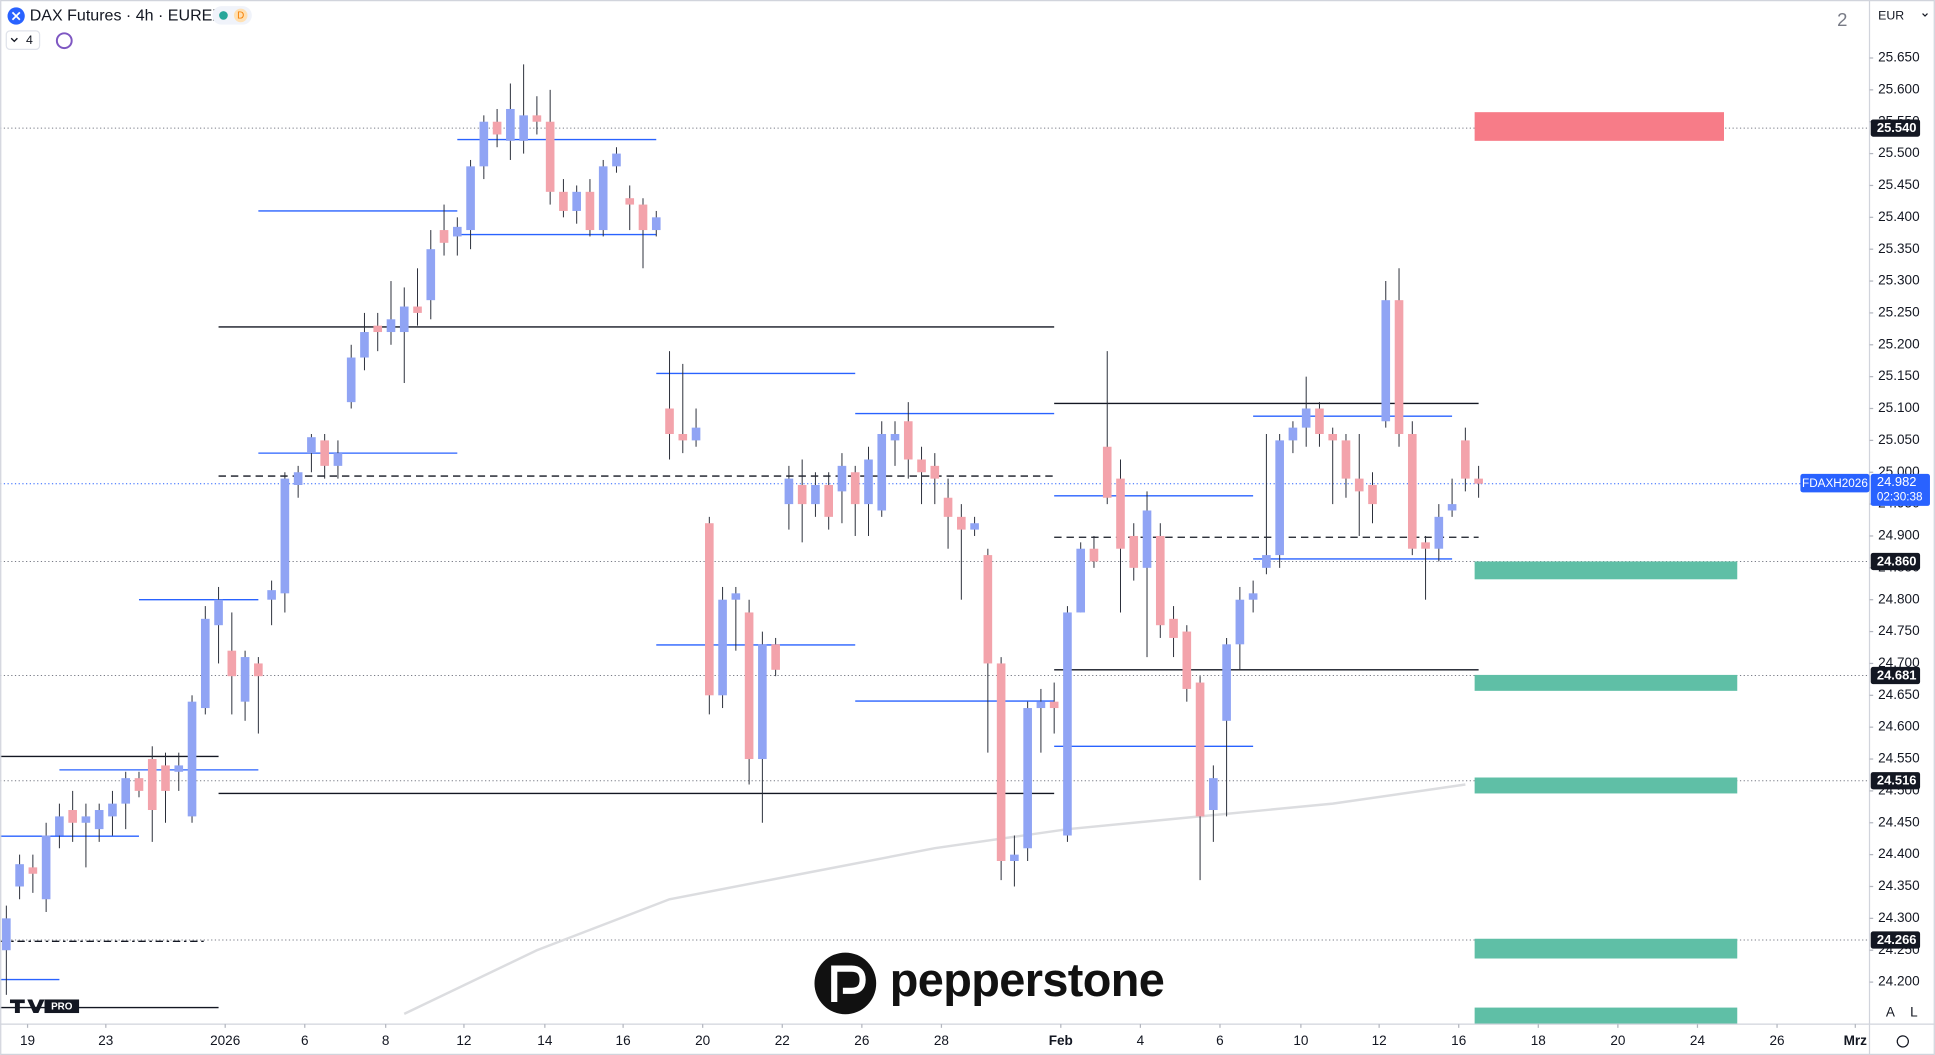  Describe the element at coordinates (1891, 15) in the screenshot. I see `currency: EUR` at that location.